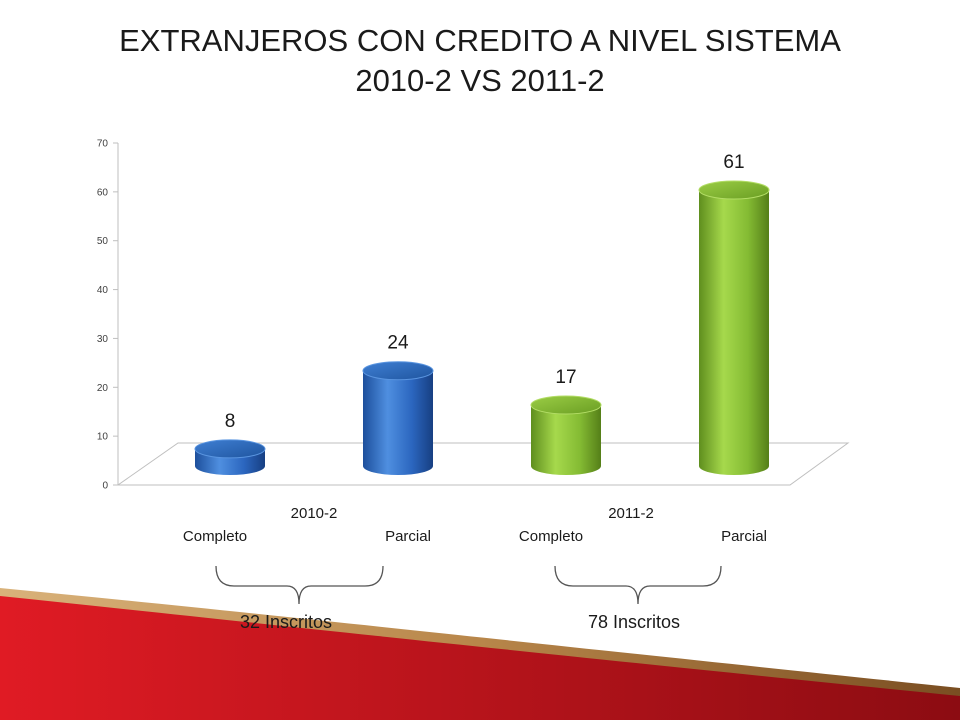 The image size is (960, 720). Describe the element at coordinates (105, 486) in the screenshot. I see `y-tick-label: 0` at that location.